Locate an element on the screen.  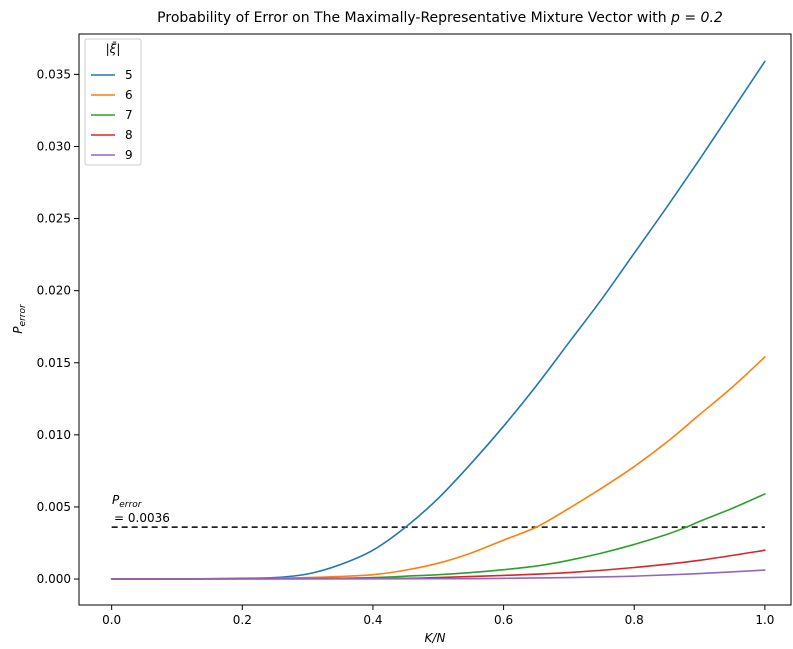
y-tick-label: 0.025 is located at coordinates (54, 219).